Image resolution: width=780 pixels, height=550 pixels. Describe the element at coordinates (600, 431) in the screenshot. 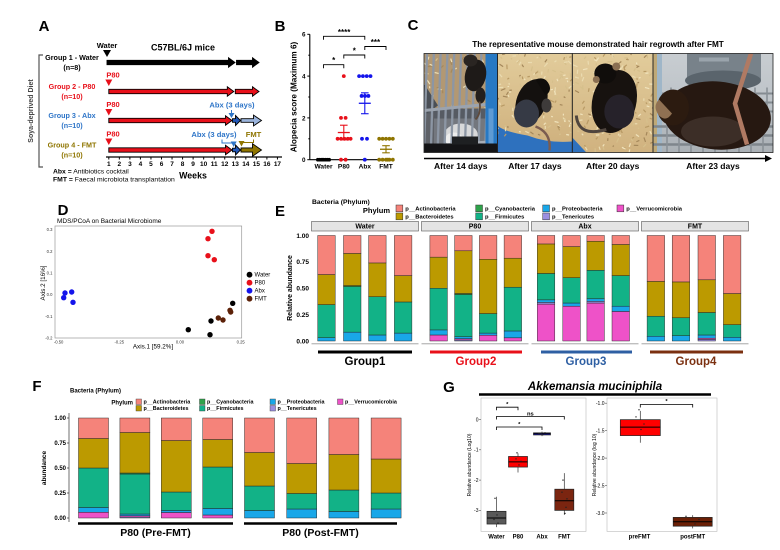

I see `svg-text: -1.5` at that location.